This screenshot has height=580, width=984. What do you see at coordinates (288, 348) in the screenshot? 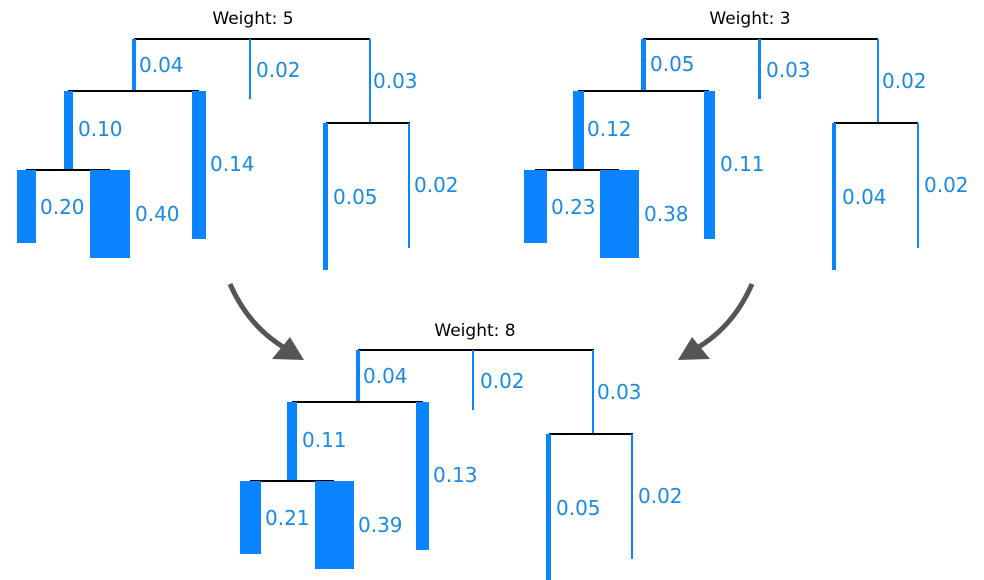
I see `arrow-left-head` at bounding box center [288, 348].